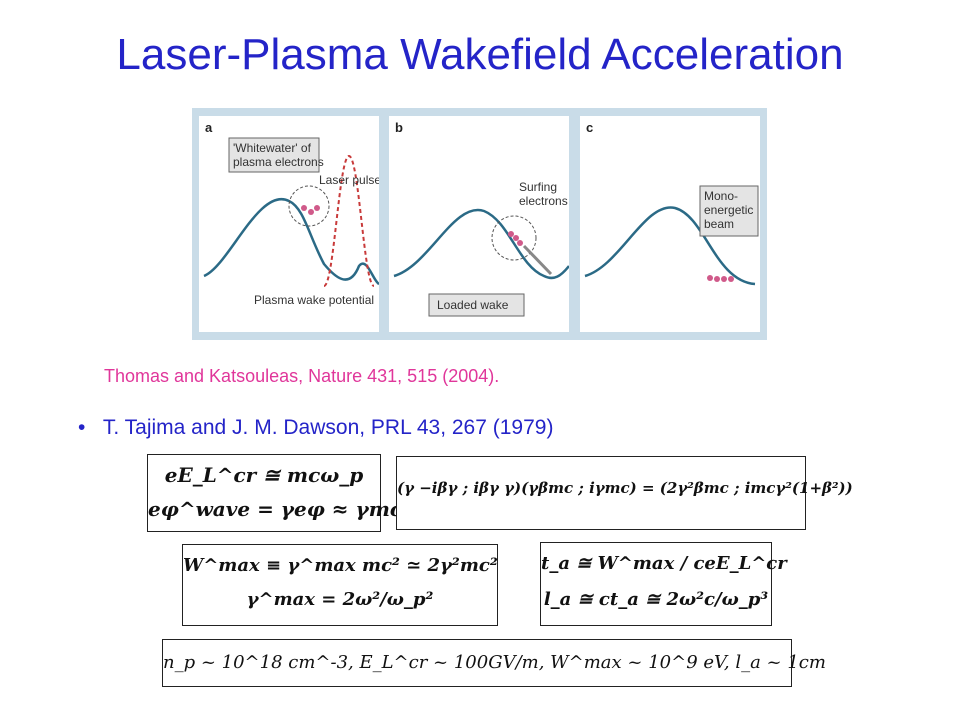 The height and width of the screenshot is (720, 960). I want to click on equation-box-field: eE_L^cr ≅ mcω_p eφ^wave = γeφ ≈ γmc², so click(279, 493).